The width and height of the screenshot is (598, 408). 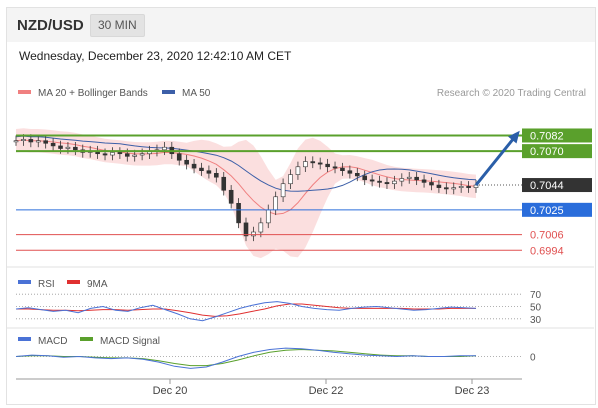 What do you see at coordinates (196, 93) in the screenshot?
I see `legend-label: MA 50` at bounding box center [196, 93].